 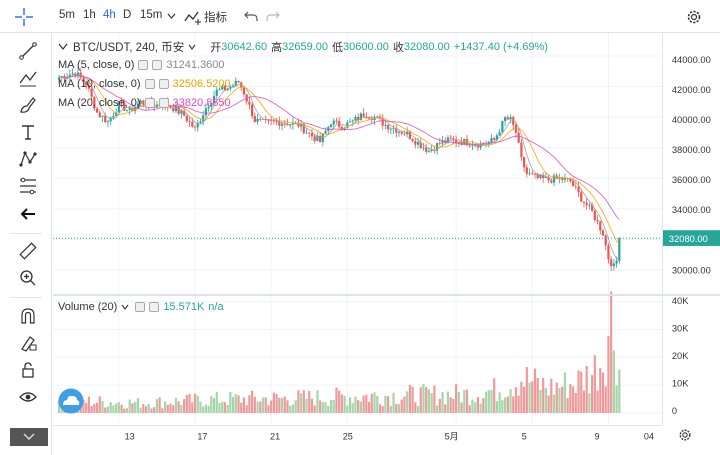 What do you see at coordinates (28, 343) in the screenshot?
I see `lock-drawing-icon` at bounding box center [28, 343].